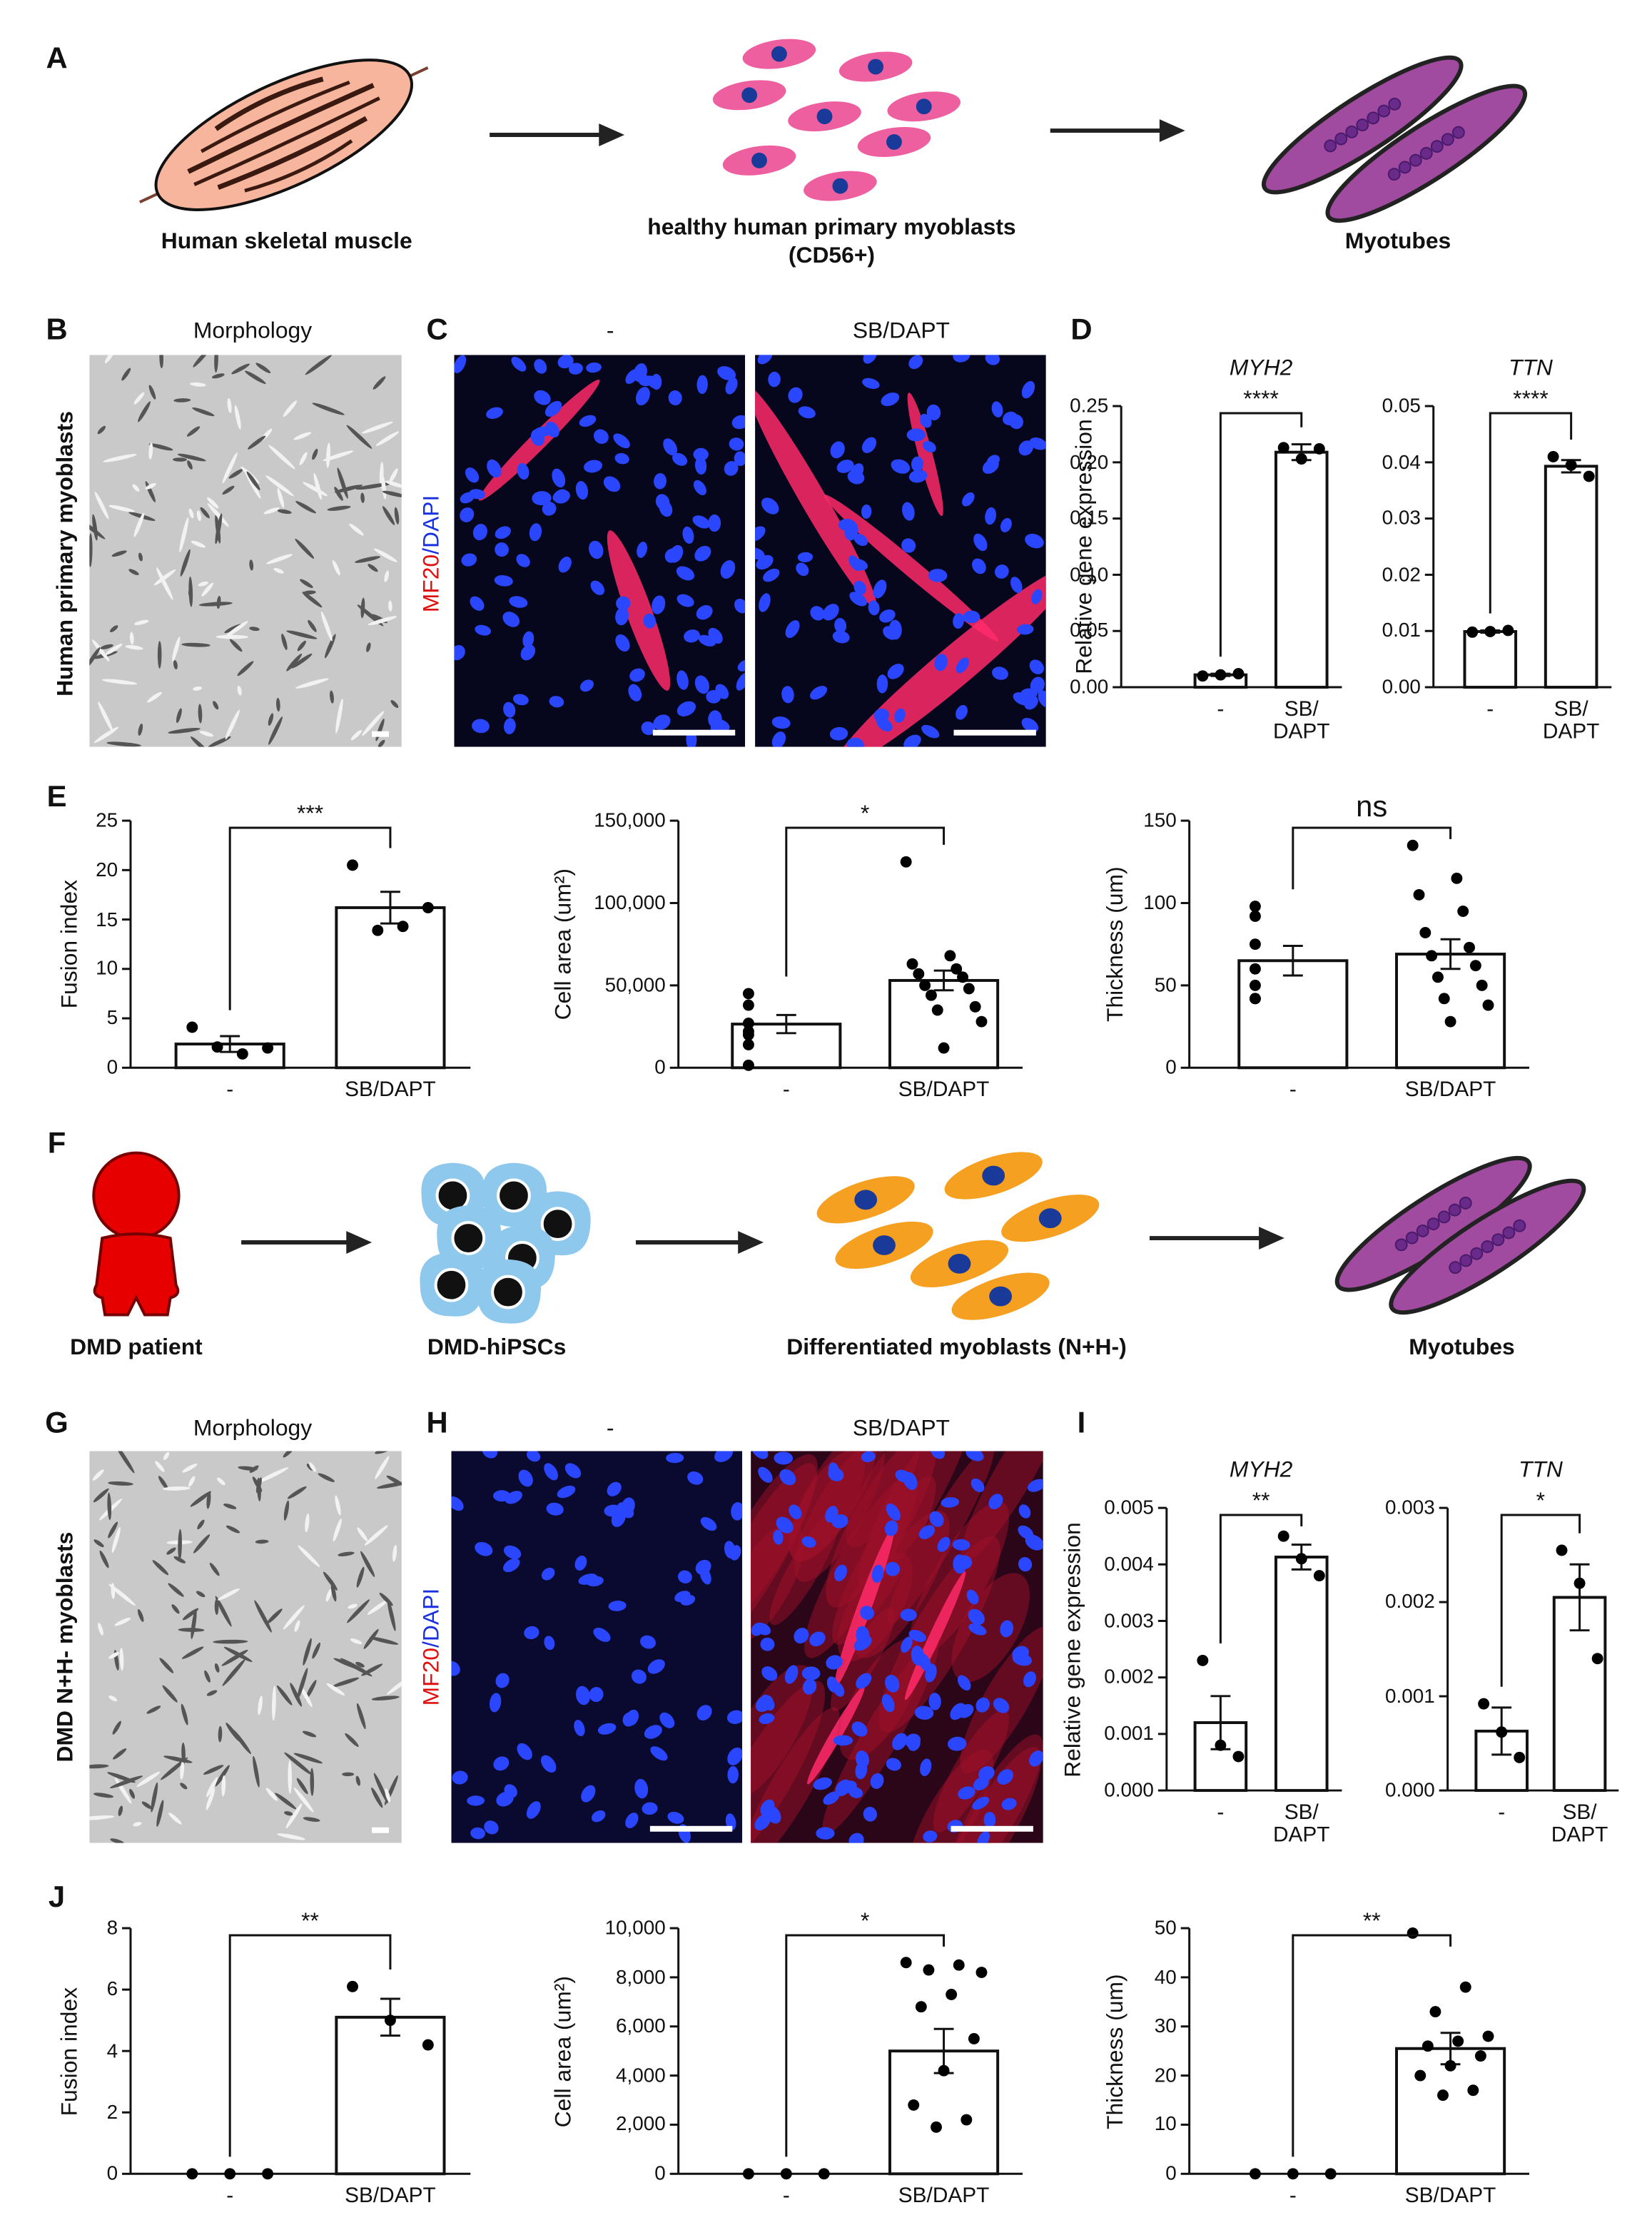 The width and height of the screenshot is (1652, 2215). What do you see at coordinates (660, 2172) in the screenshot?
I see `y-tick-label: 0` at bounding box center [660, 2172].